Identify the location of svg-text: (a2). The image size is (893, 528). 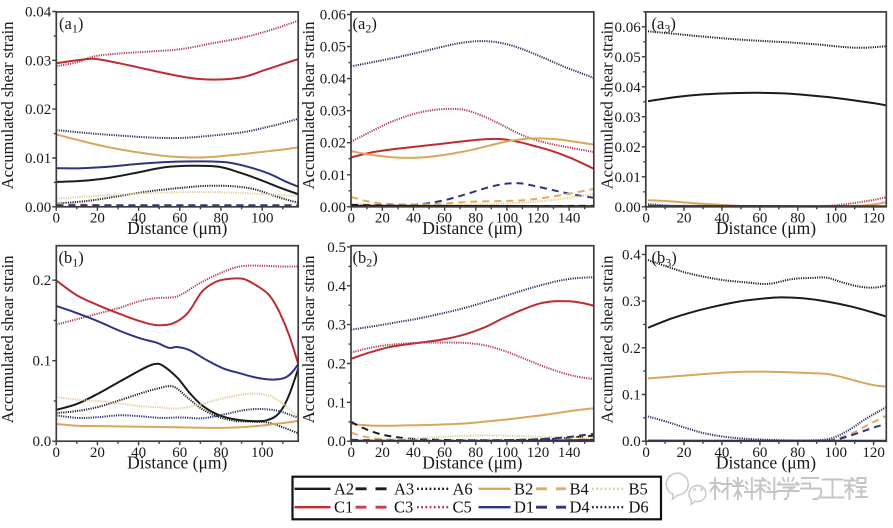
(365, 25).